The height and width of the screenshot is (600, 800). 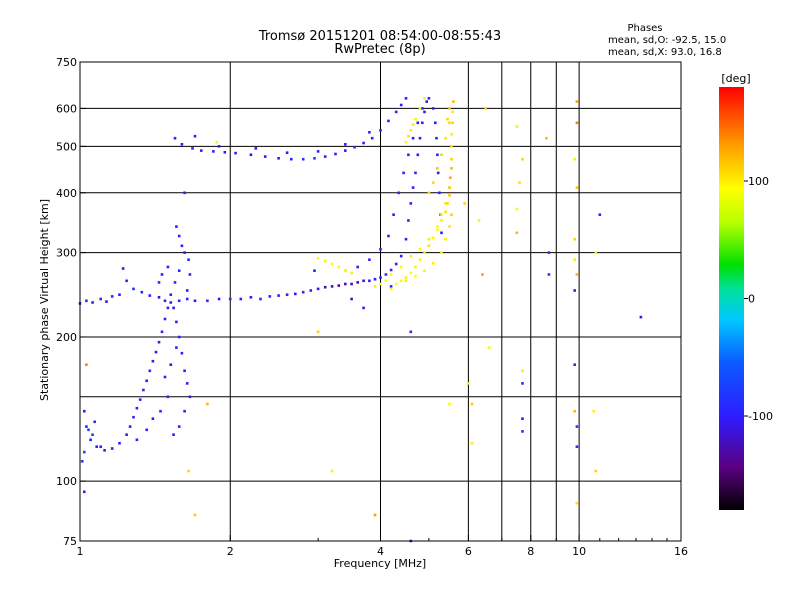 What do you see at coordinates (731, 298) in the screenshot?
I see `colorbar` at bounding box center [731, 298].